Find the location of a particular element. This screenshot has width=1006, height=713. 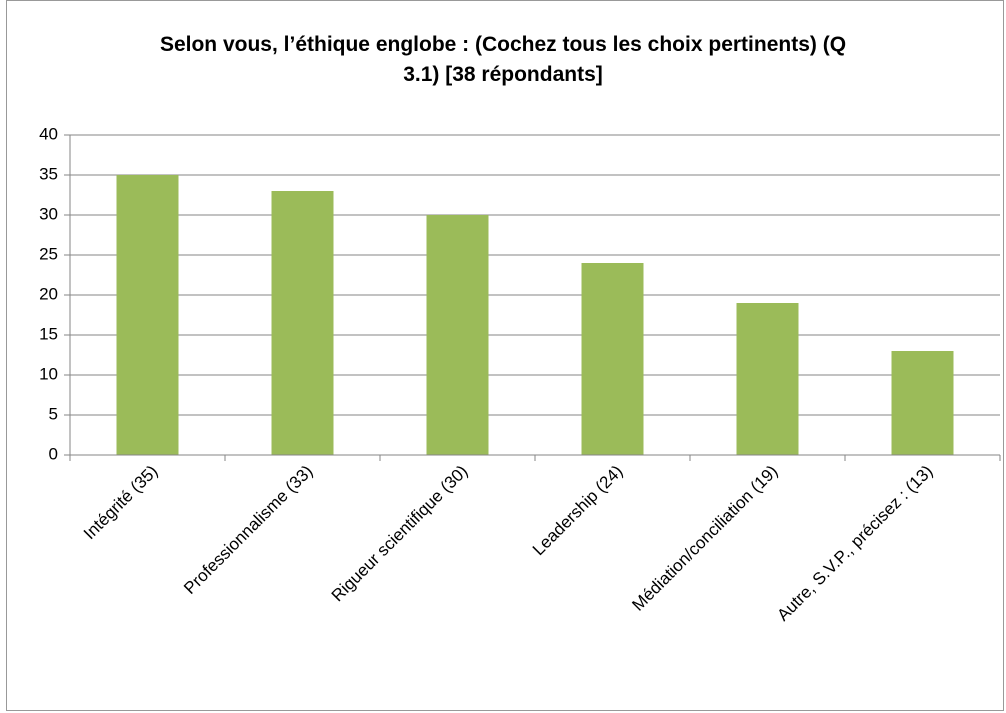

y-tick-label: 10 is located at coordinates (48, 373).